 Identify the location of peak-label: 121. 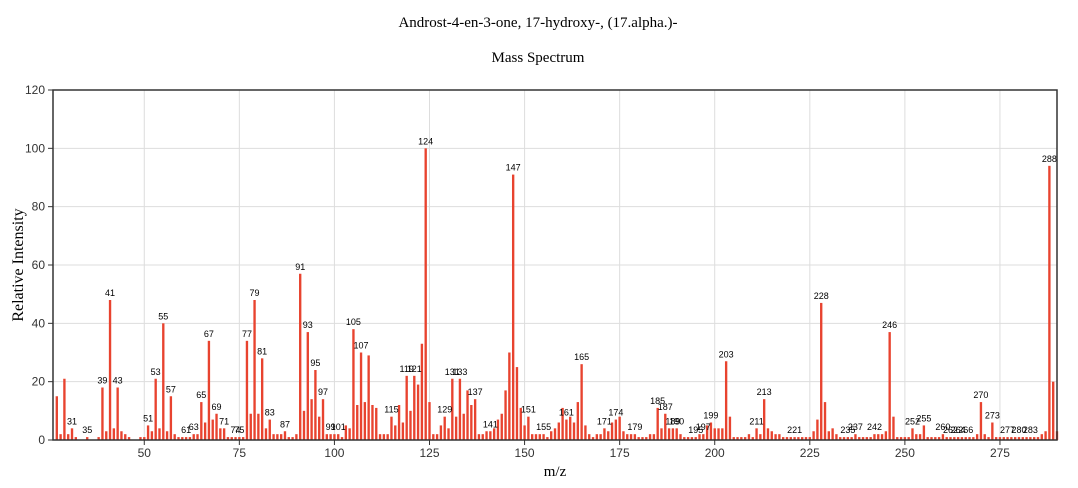
(414, 369).